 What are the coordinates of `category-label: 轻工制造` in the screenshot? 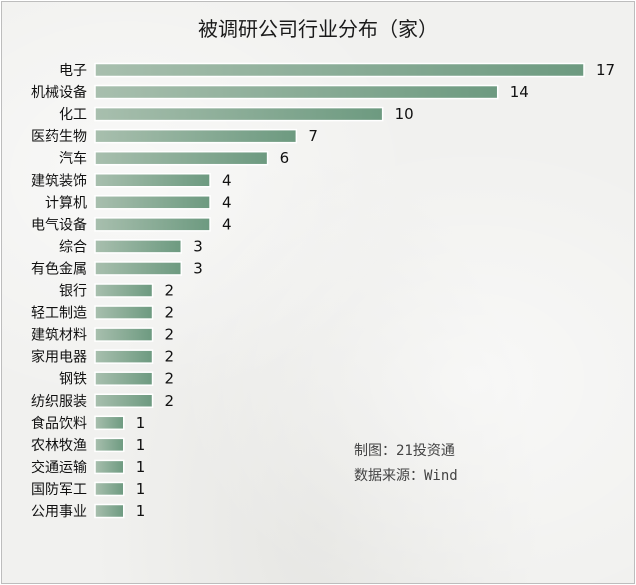 It's located at (59, 314).